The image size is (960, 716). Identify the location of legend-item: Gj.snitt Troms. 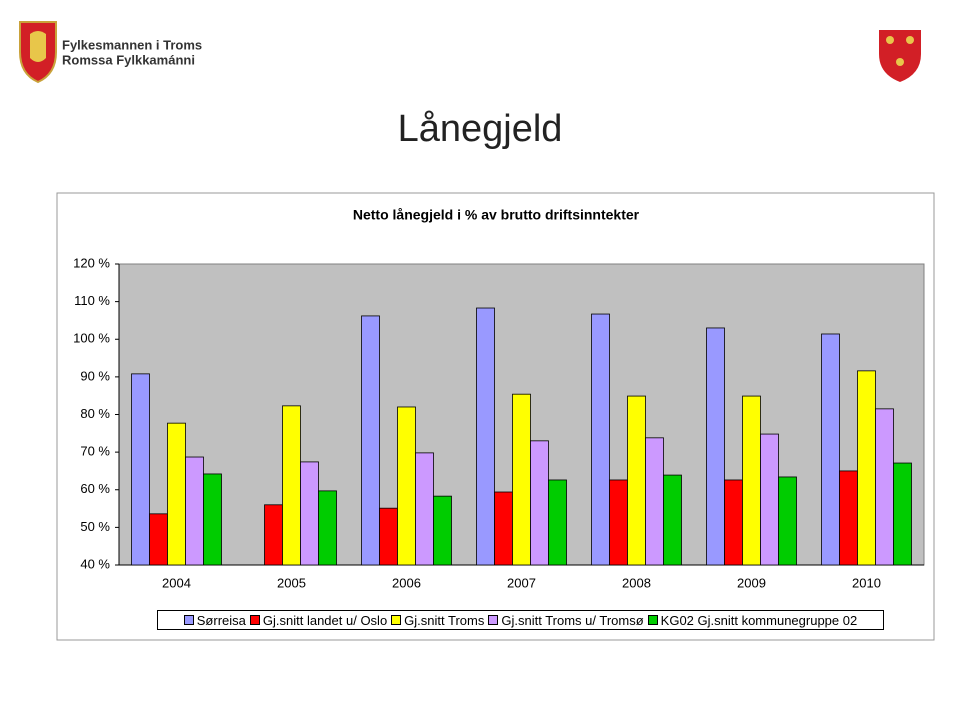
(437, 620).